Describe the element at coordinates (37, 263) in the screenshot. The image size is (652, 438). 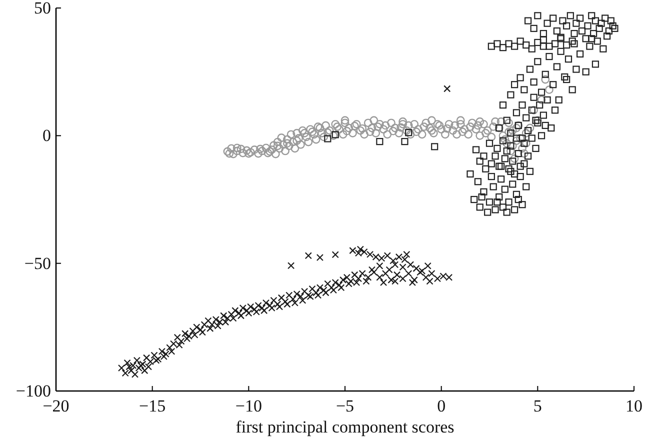
I see `y-tick-label: −50` at that location.